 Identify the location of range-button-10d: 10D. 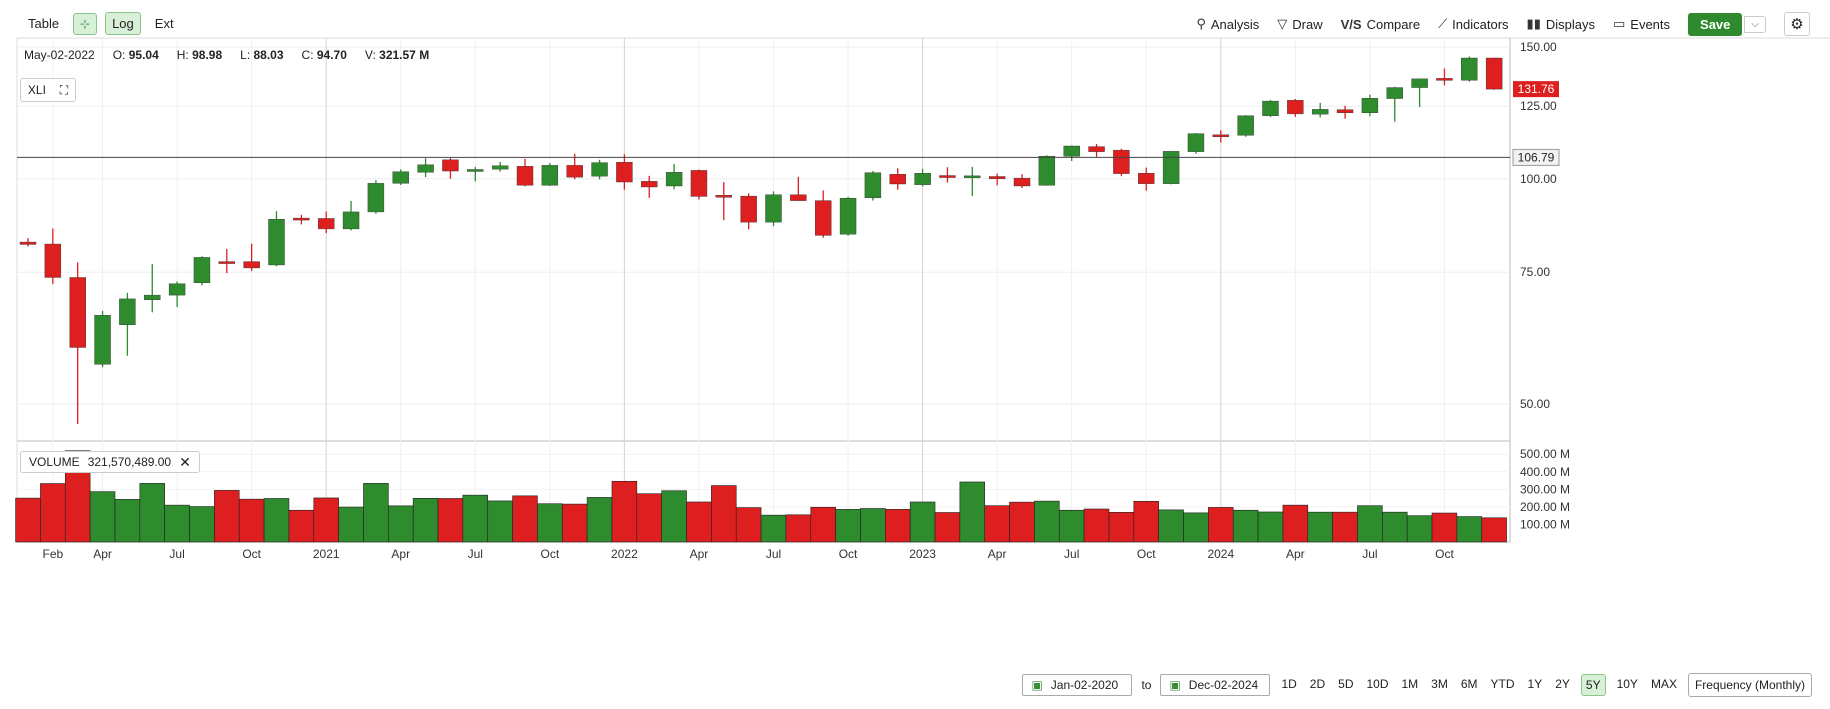
(1377, 684).